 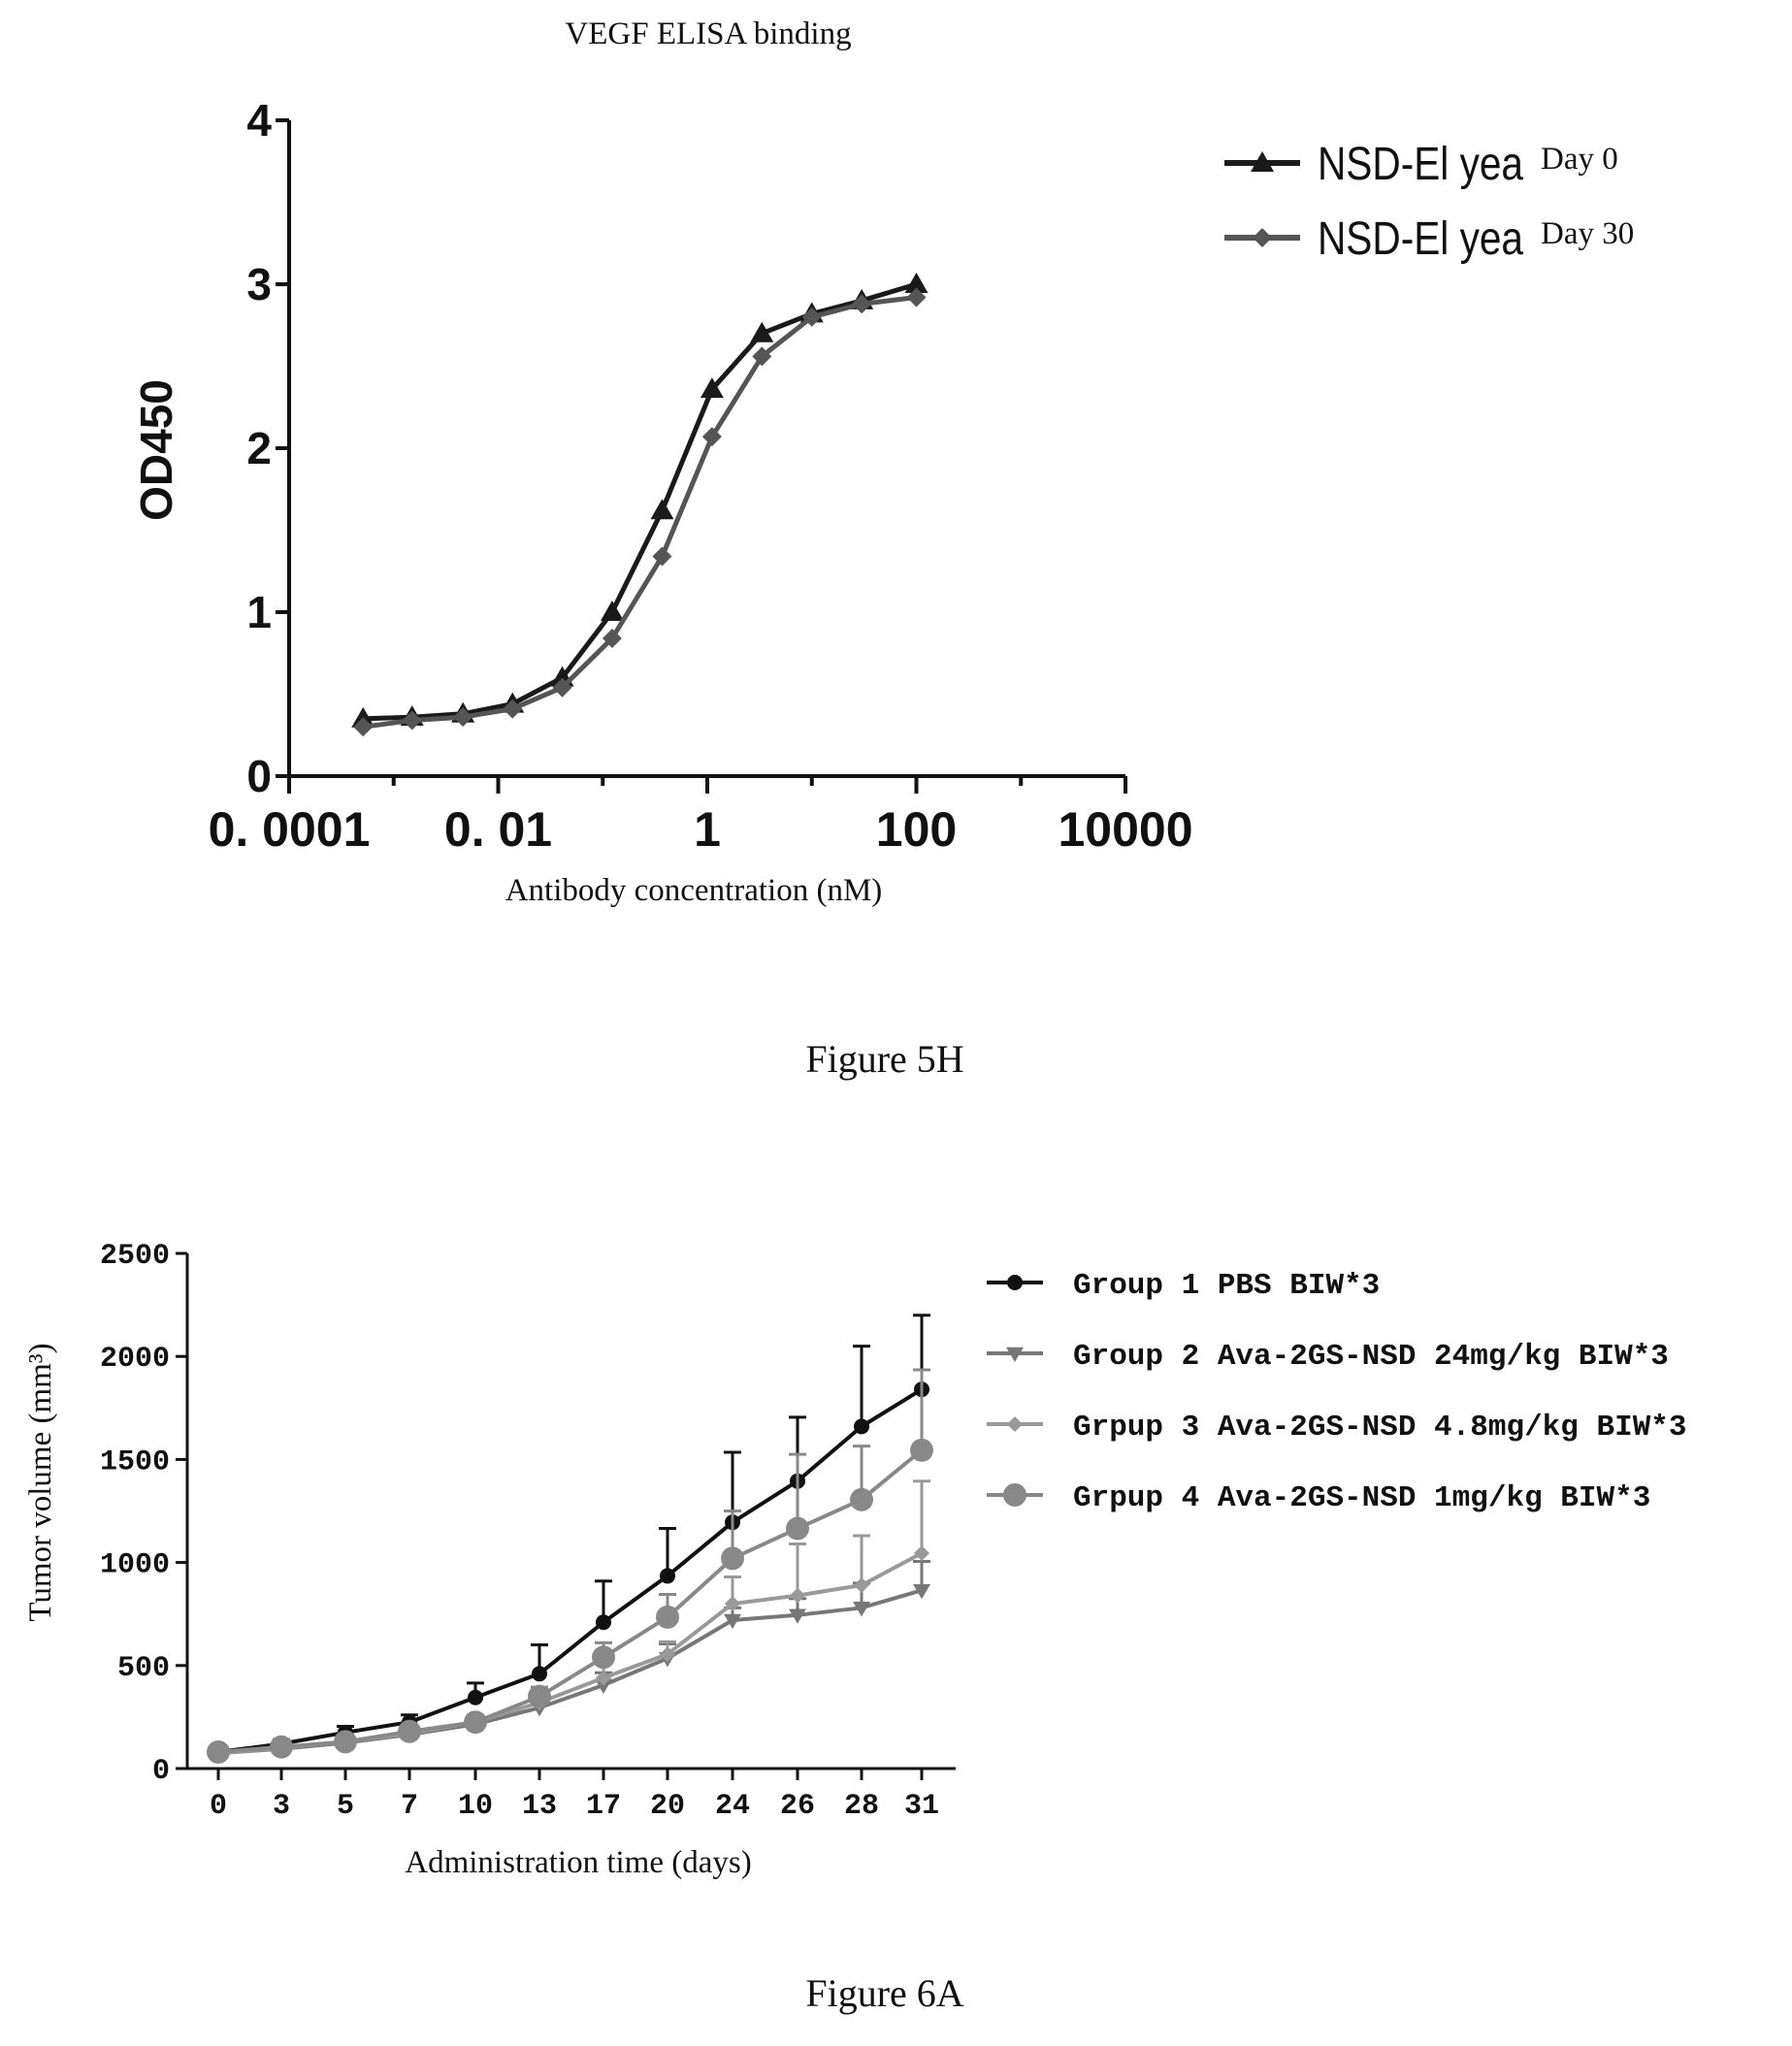 What do you see at coordinates (1429, 202) in the screenshot?
I see `chart-5h-legend: NSD-El yea Day 0 NSD-El yea Day 30` at bounding box center [1429, 202].